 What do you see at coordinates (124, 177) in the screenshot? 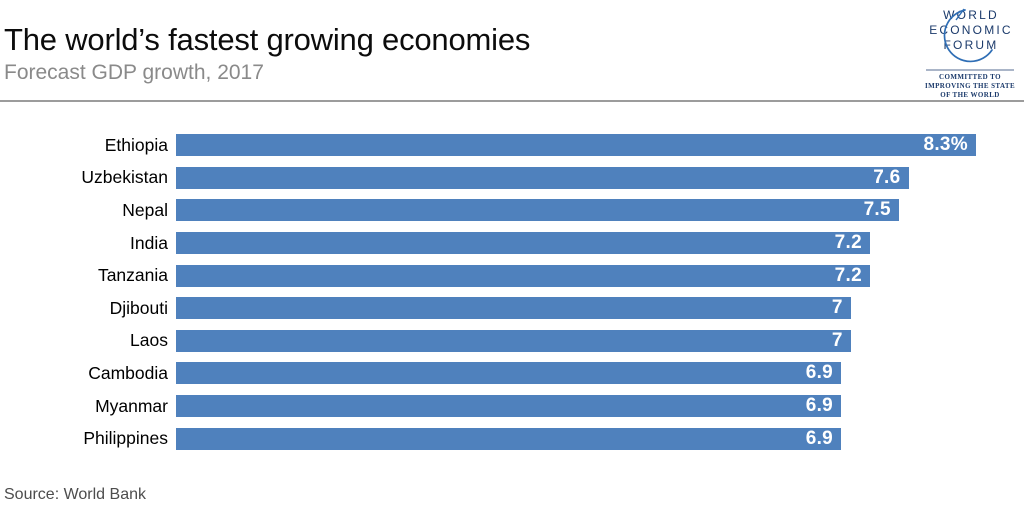
I see `bar-label: Uzbekistan` at bounding box center [124, 177].